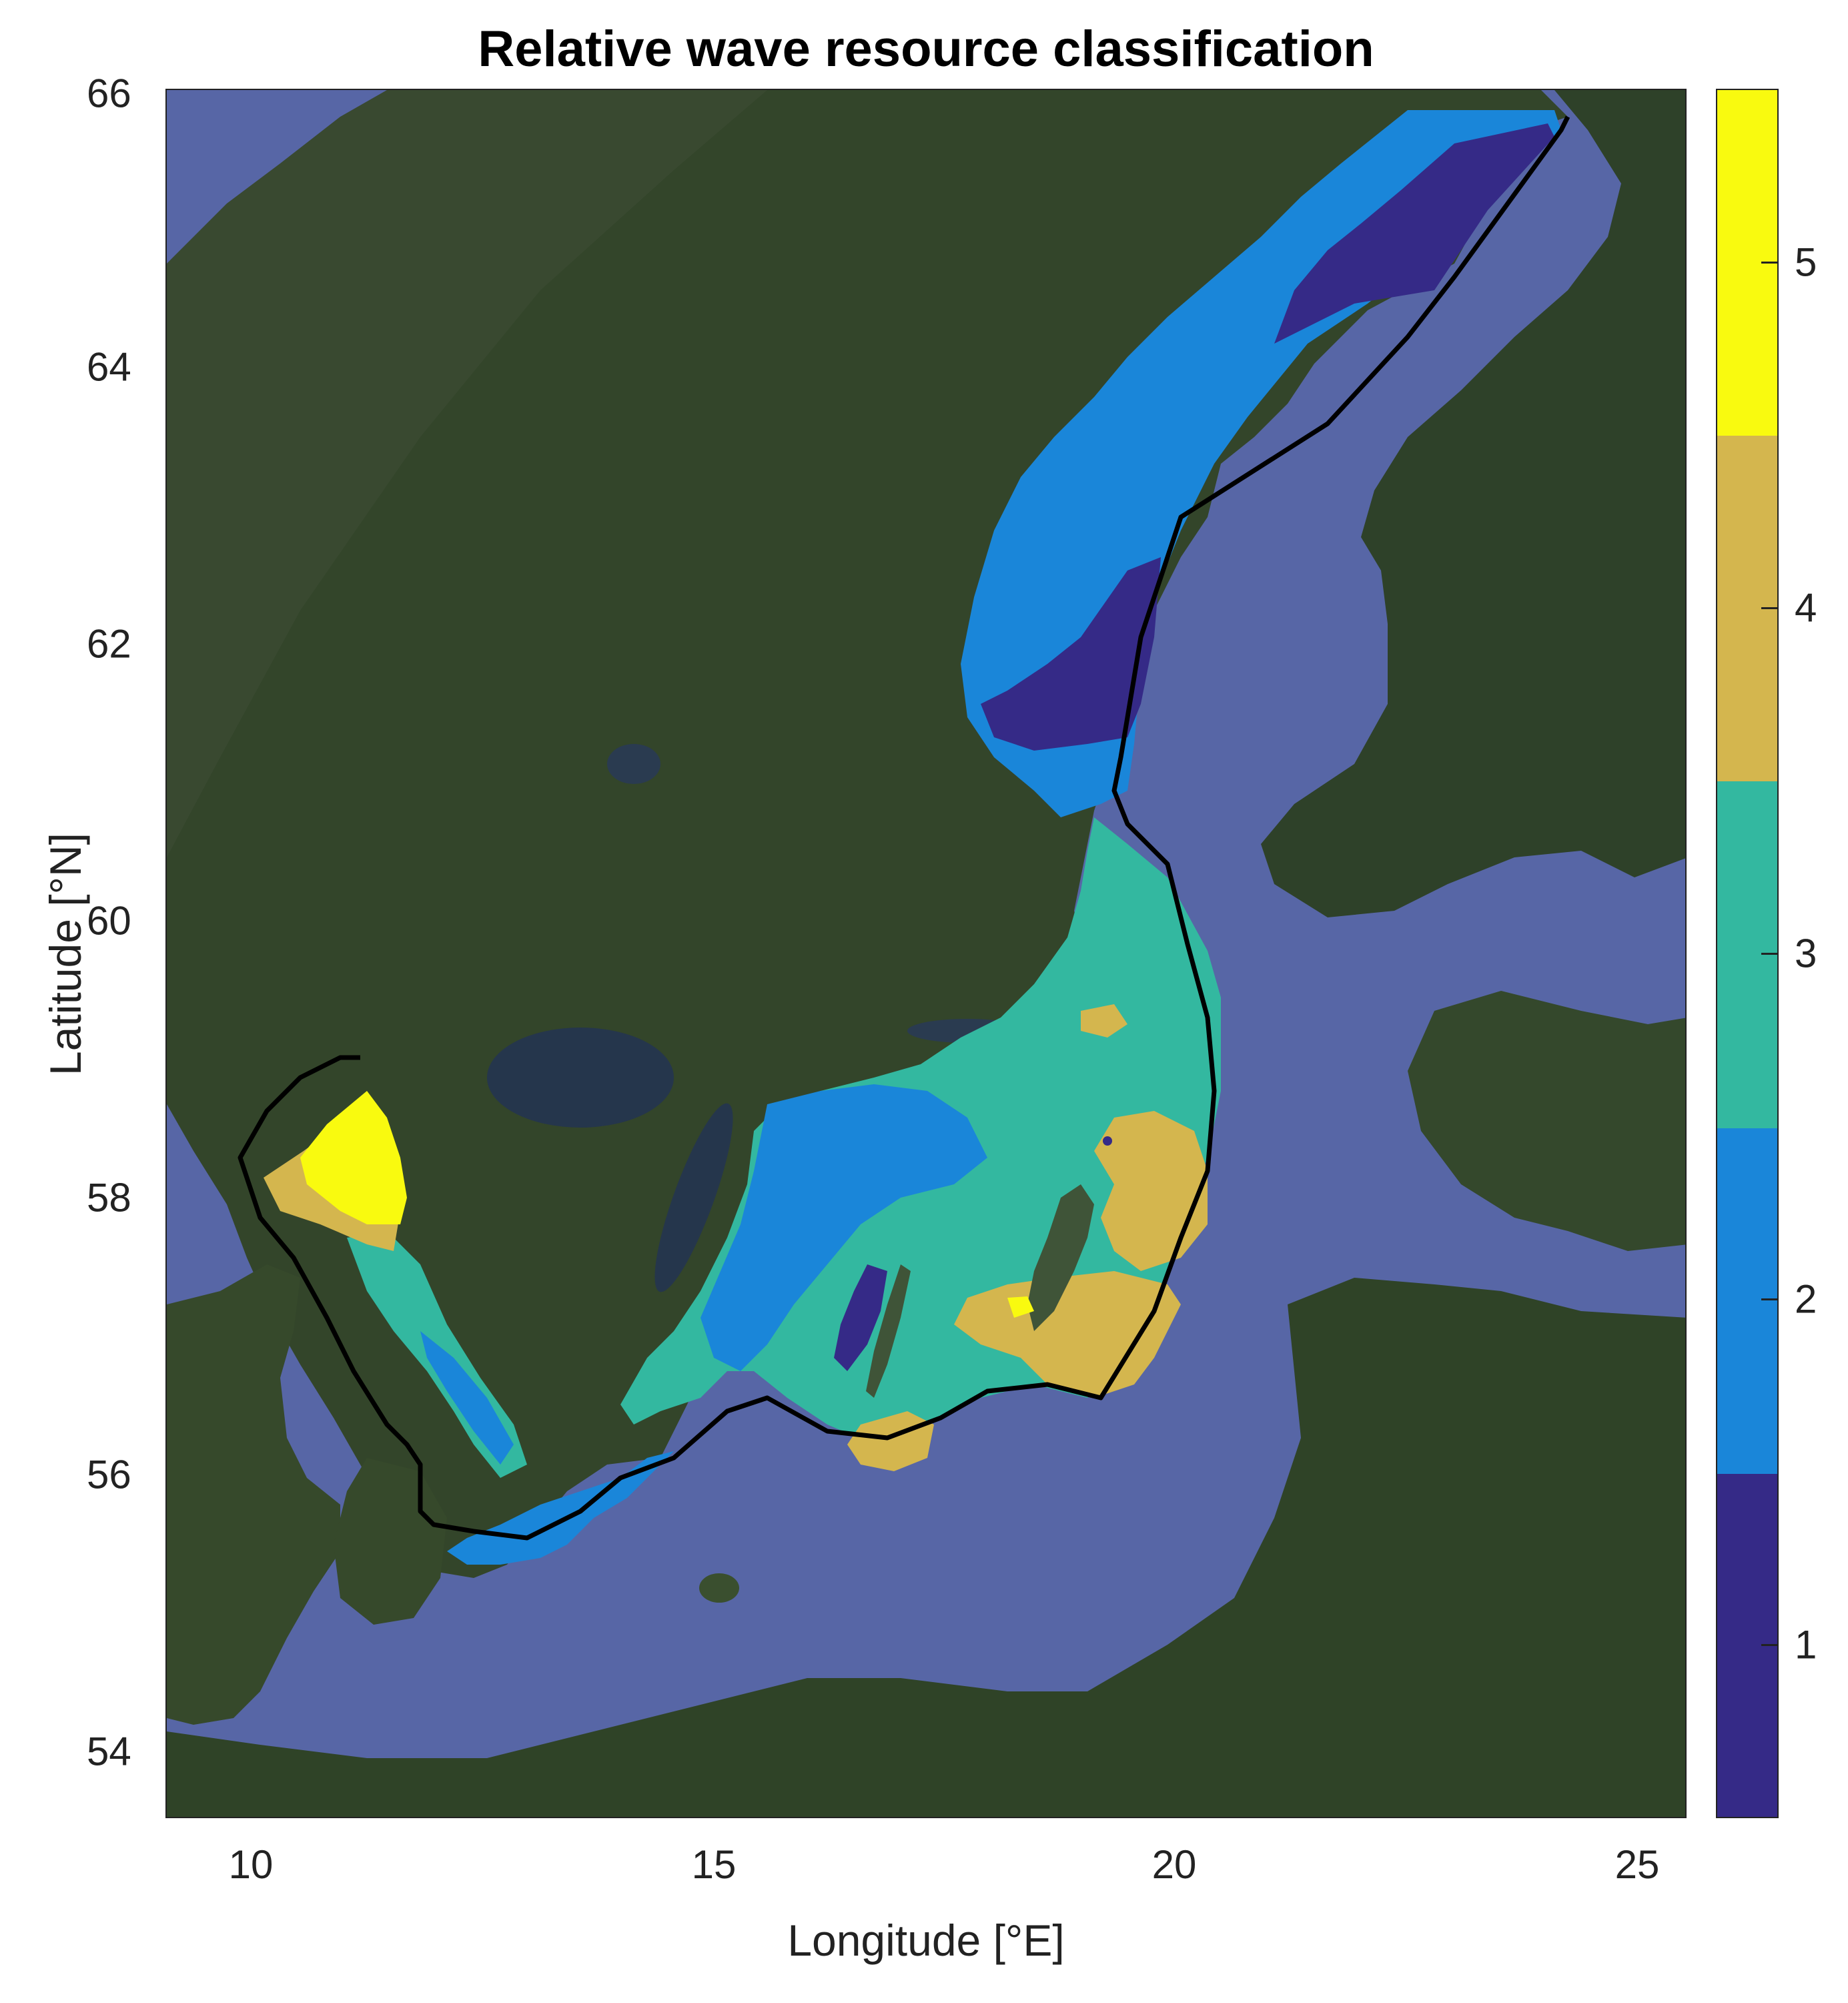 The height and width of the screenshot is (2003, 1848). What do you see at coordinates (1108, 1141) in the screenshot?
I see `zone-class-1-small` at bounding box center [1108, 1141].